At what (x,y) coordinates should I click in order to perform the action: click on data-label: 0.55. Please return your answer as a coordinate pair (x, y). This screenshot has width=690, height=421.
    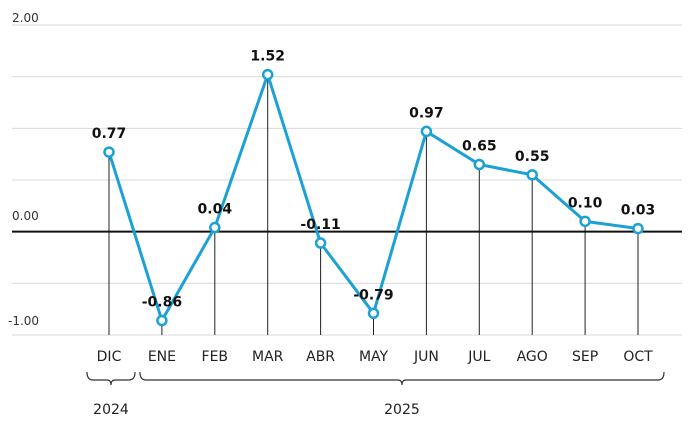
    Looking at the image, I should click on (532, 157).